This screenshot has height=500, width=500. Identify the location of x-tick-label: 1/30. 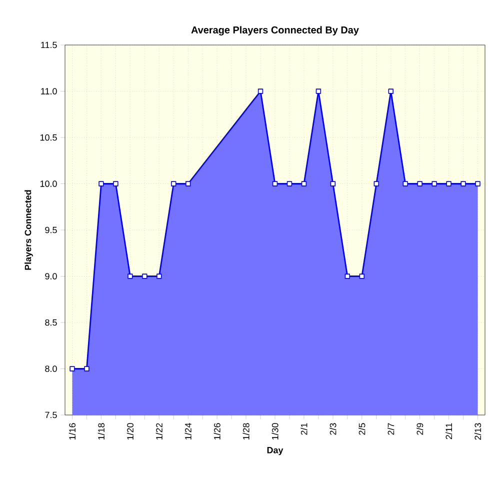
(275, 431).